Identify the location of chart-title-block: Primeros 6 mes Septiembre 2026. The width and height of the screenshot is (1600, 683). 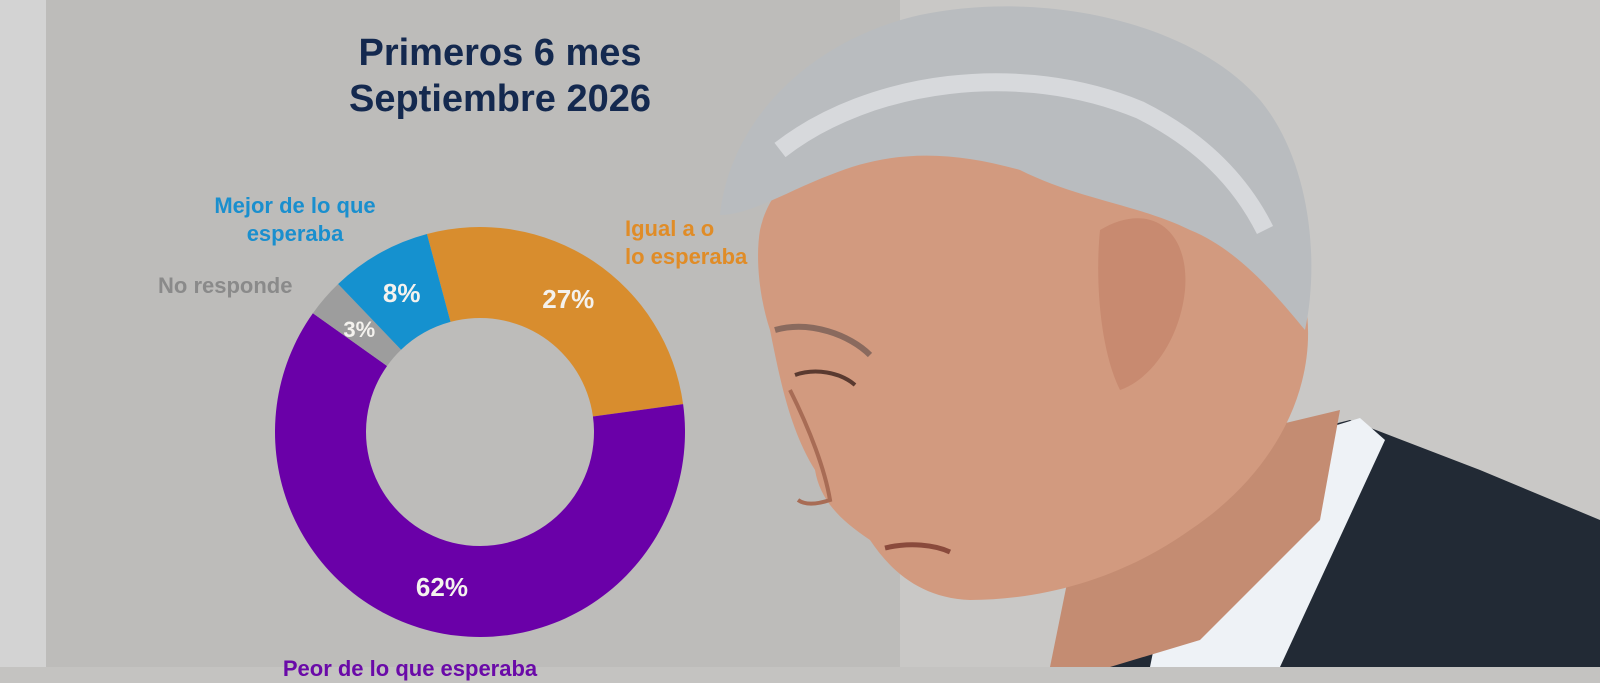
(500, 76).